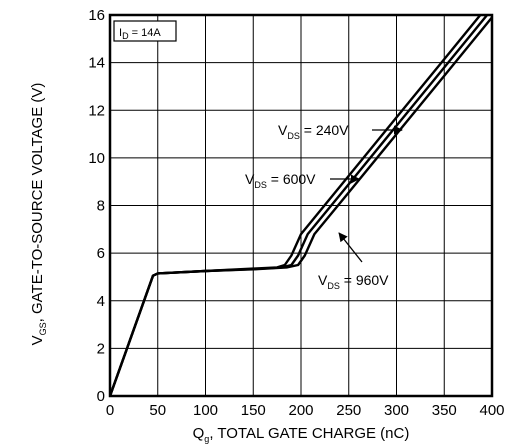 This screenshot has height=447, width=506. Describe the element at coordinates (280, 180) in the screenshot. I see `series-label-600v: VDS = 600V` at that location.